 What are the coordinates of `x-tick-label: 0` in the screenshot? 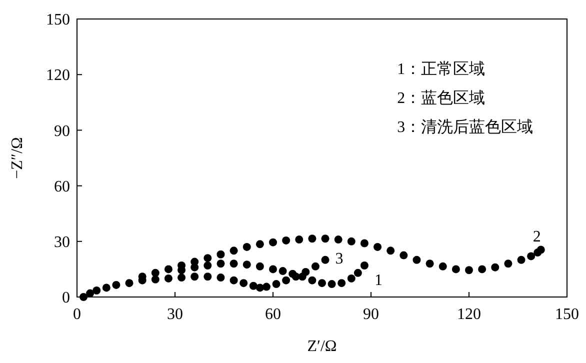 It's located at (77, 314).